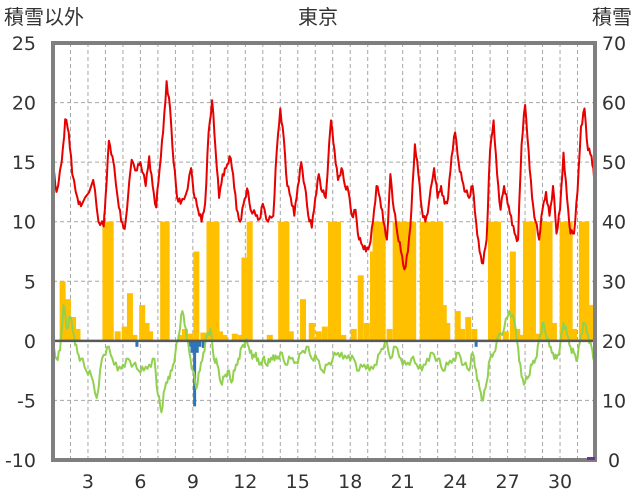  Describe the element at coordinates (298, 482) in the screenshot. I see `x-tick-label: 15` at that location.